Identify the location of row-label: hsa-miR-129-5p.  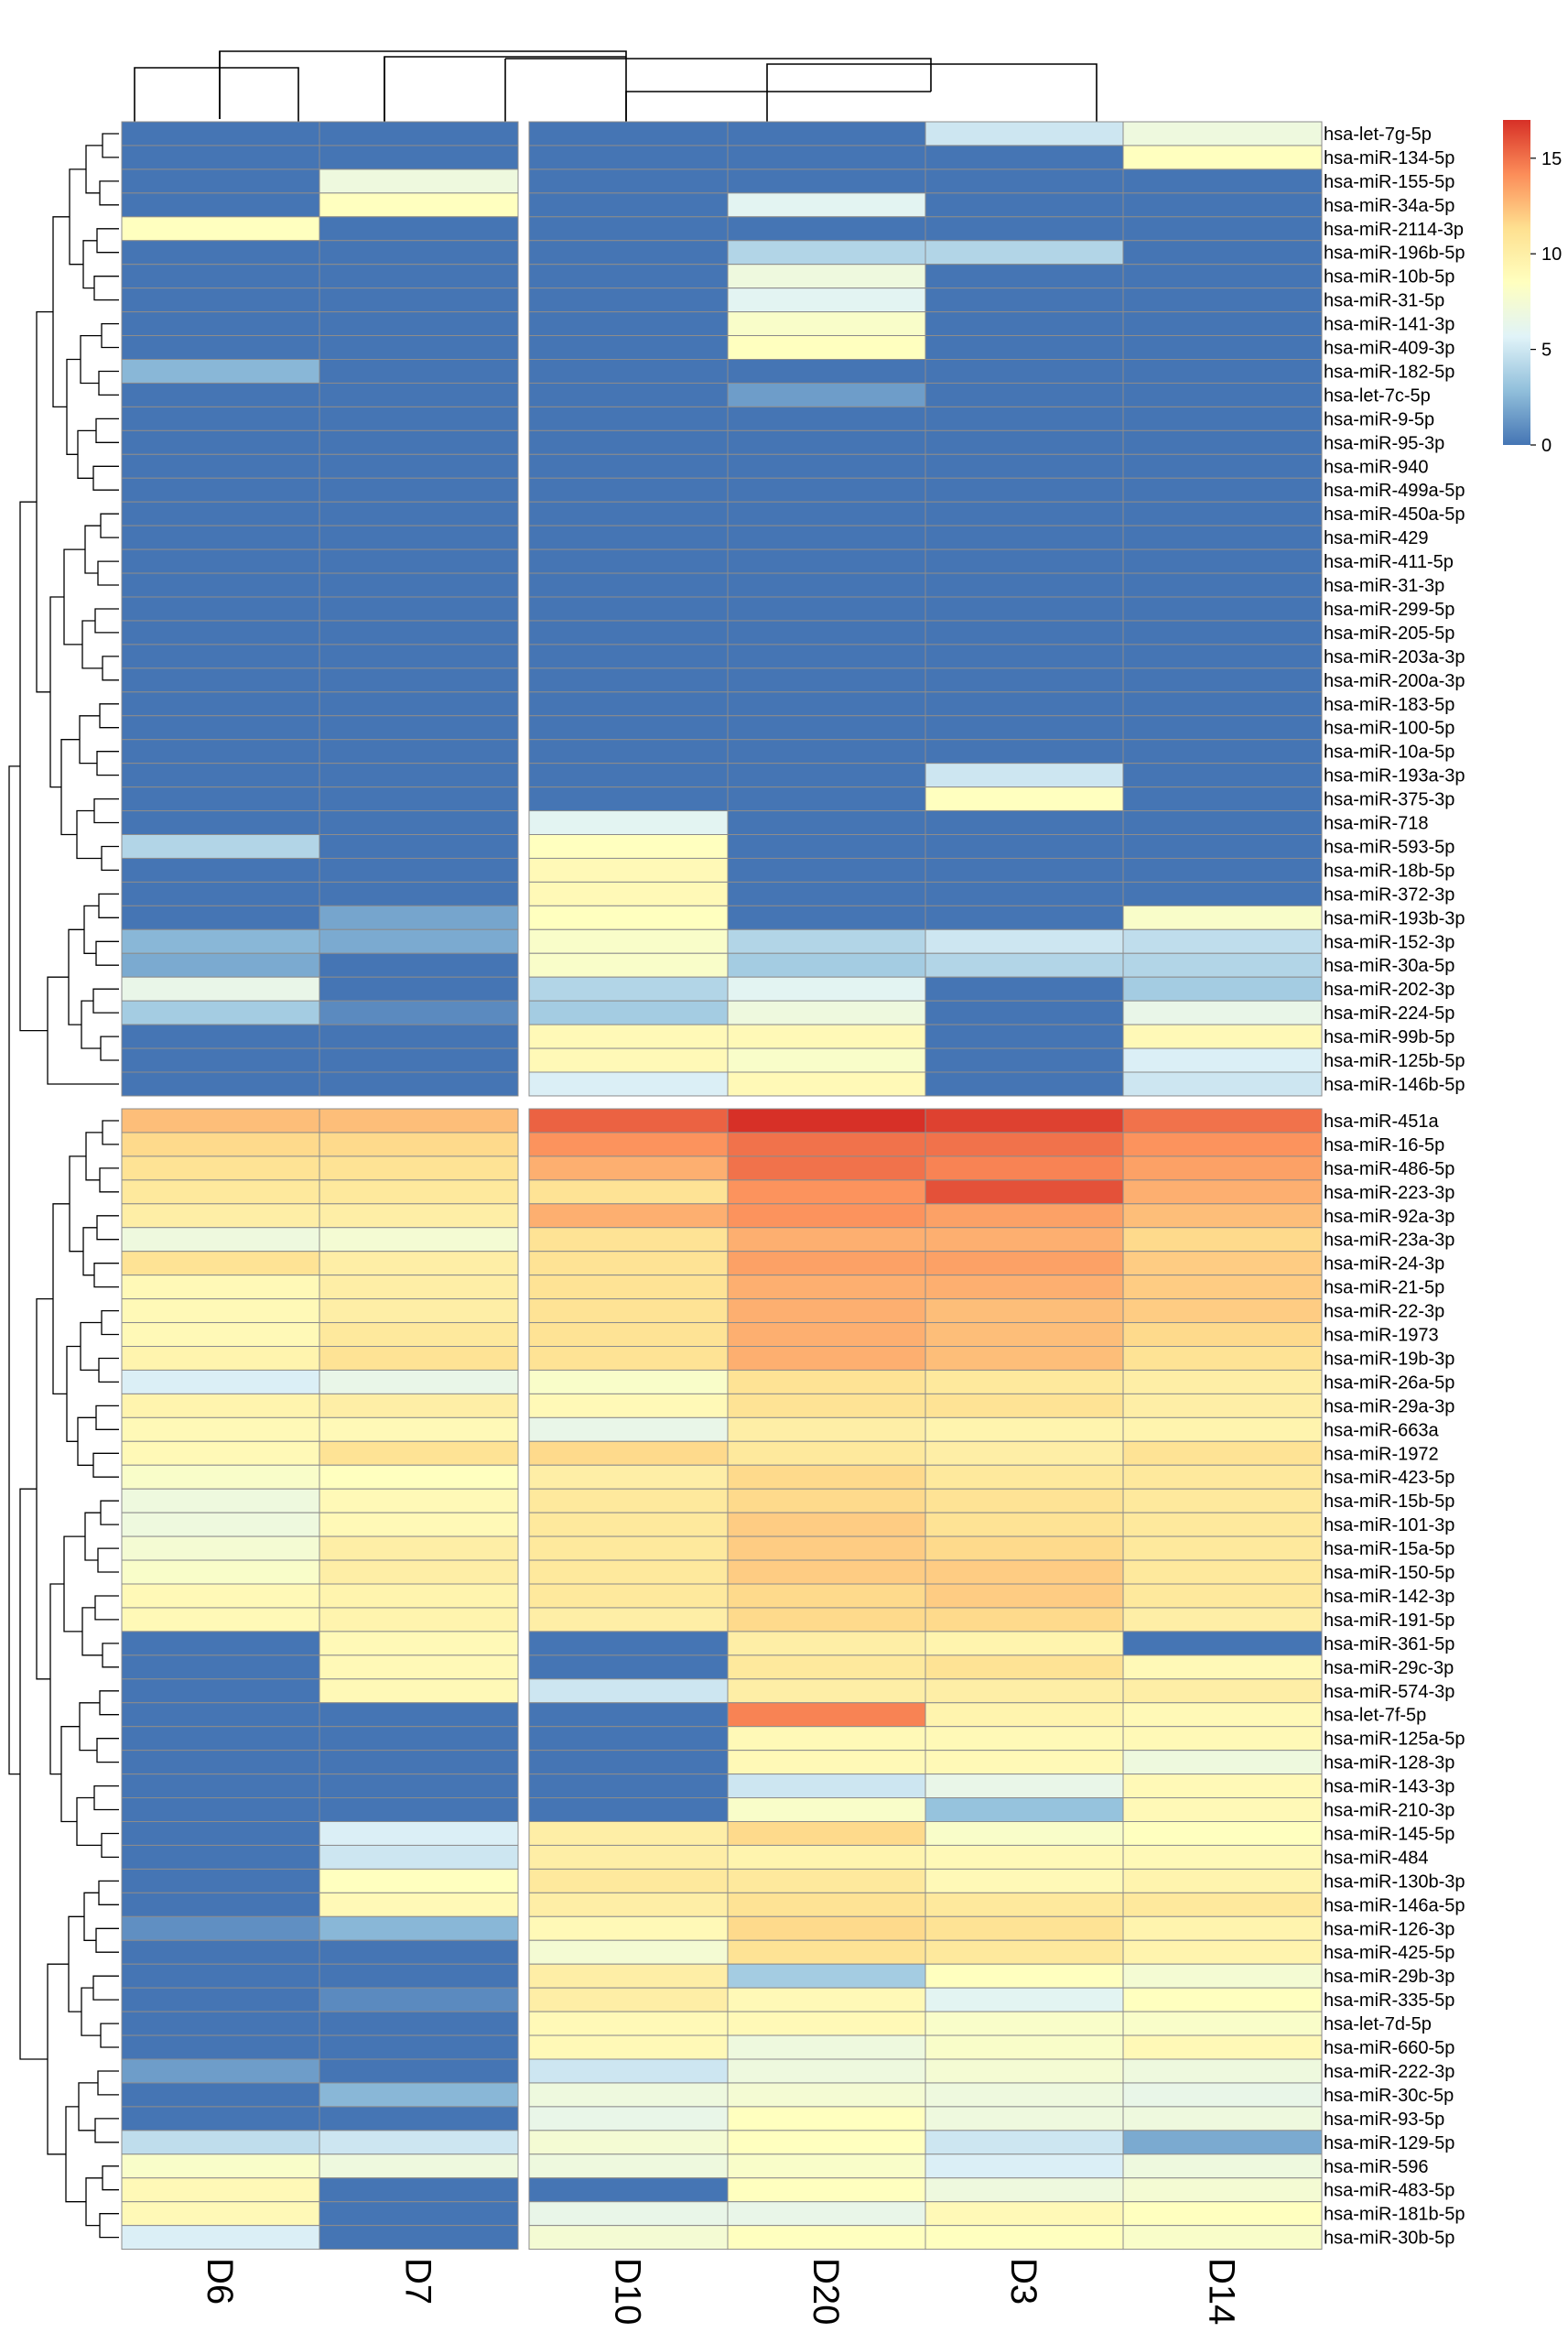
(1389, 2143).